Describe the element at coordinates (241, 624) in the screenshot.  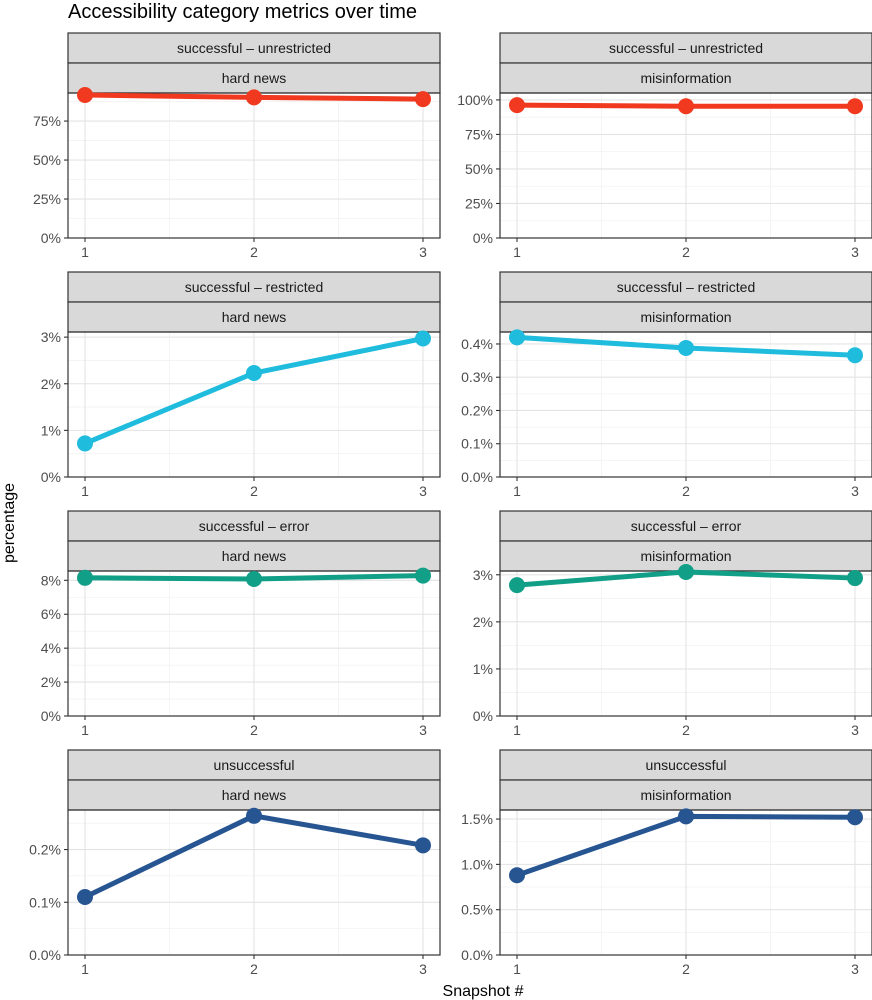
I see `panel-5: successful – error hard news 0% 2% 4% 6% 8% 1 2 3` at that location.